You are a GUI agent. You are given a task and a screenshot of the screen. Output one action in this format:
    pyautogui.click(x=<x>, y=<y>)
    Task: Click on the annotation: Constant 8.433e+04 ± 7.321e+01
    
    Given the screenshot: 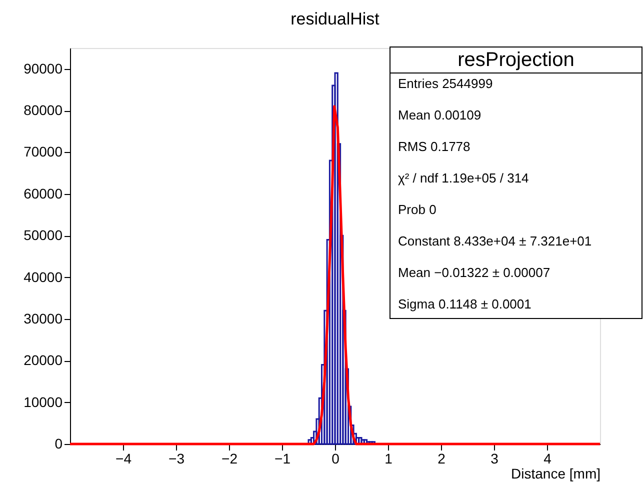 What is the action you would take?
    pyautogui.click(x=495, y=241)
    